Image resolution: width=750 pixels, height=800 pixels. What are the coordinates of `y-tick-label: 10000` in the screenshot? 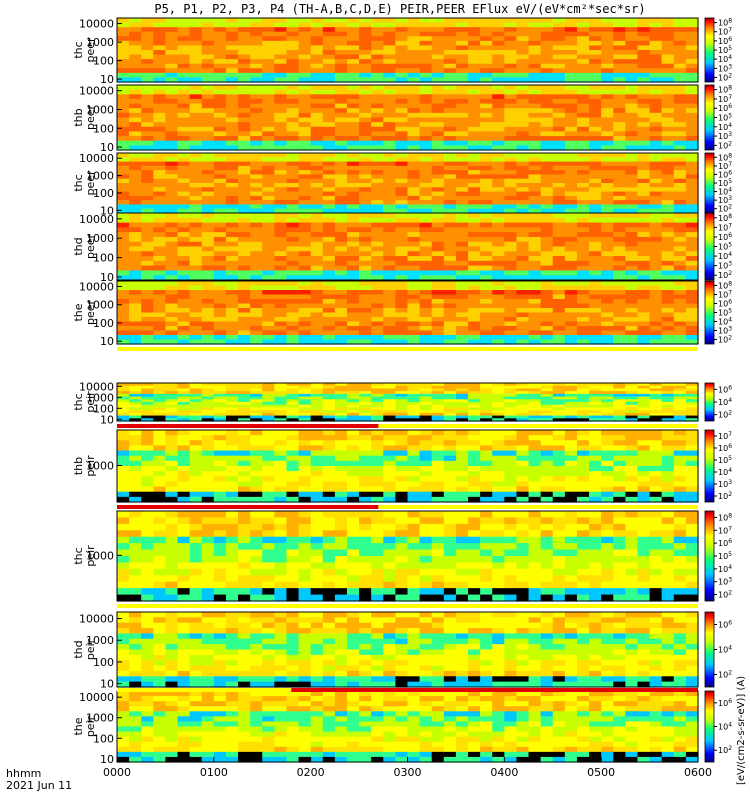 It's located at (96, 286).